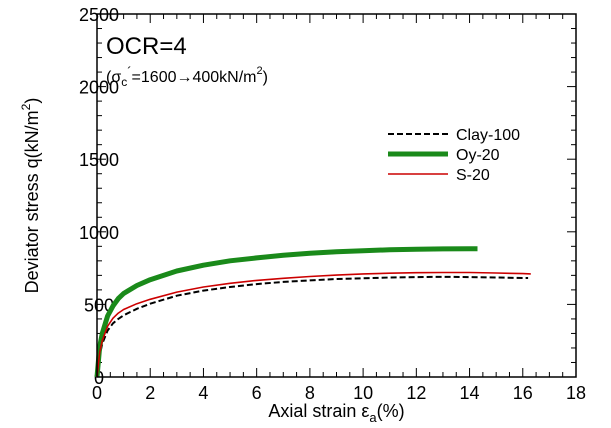 The width and height of the screenshot is (611, 428). I want to click on x-tick-label: 10, so click(363, 393).